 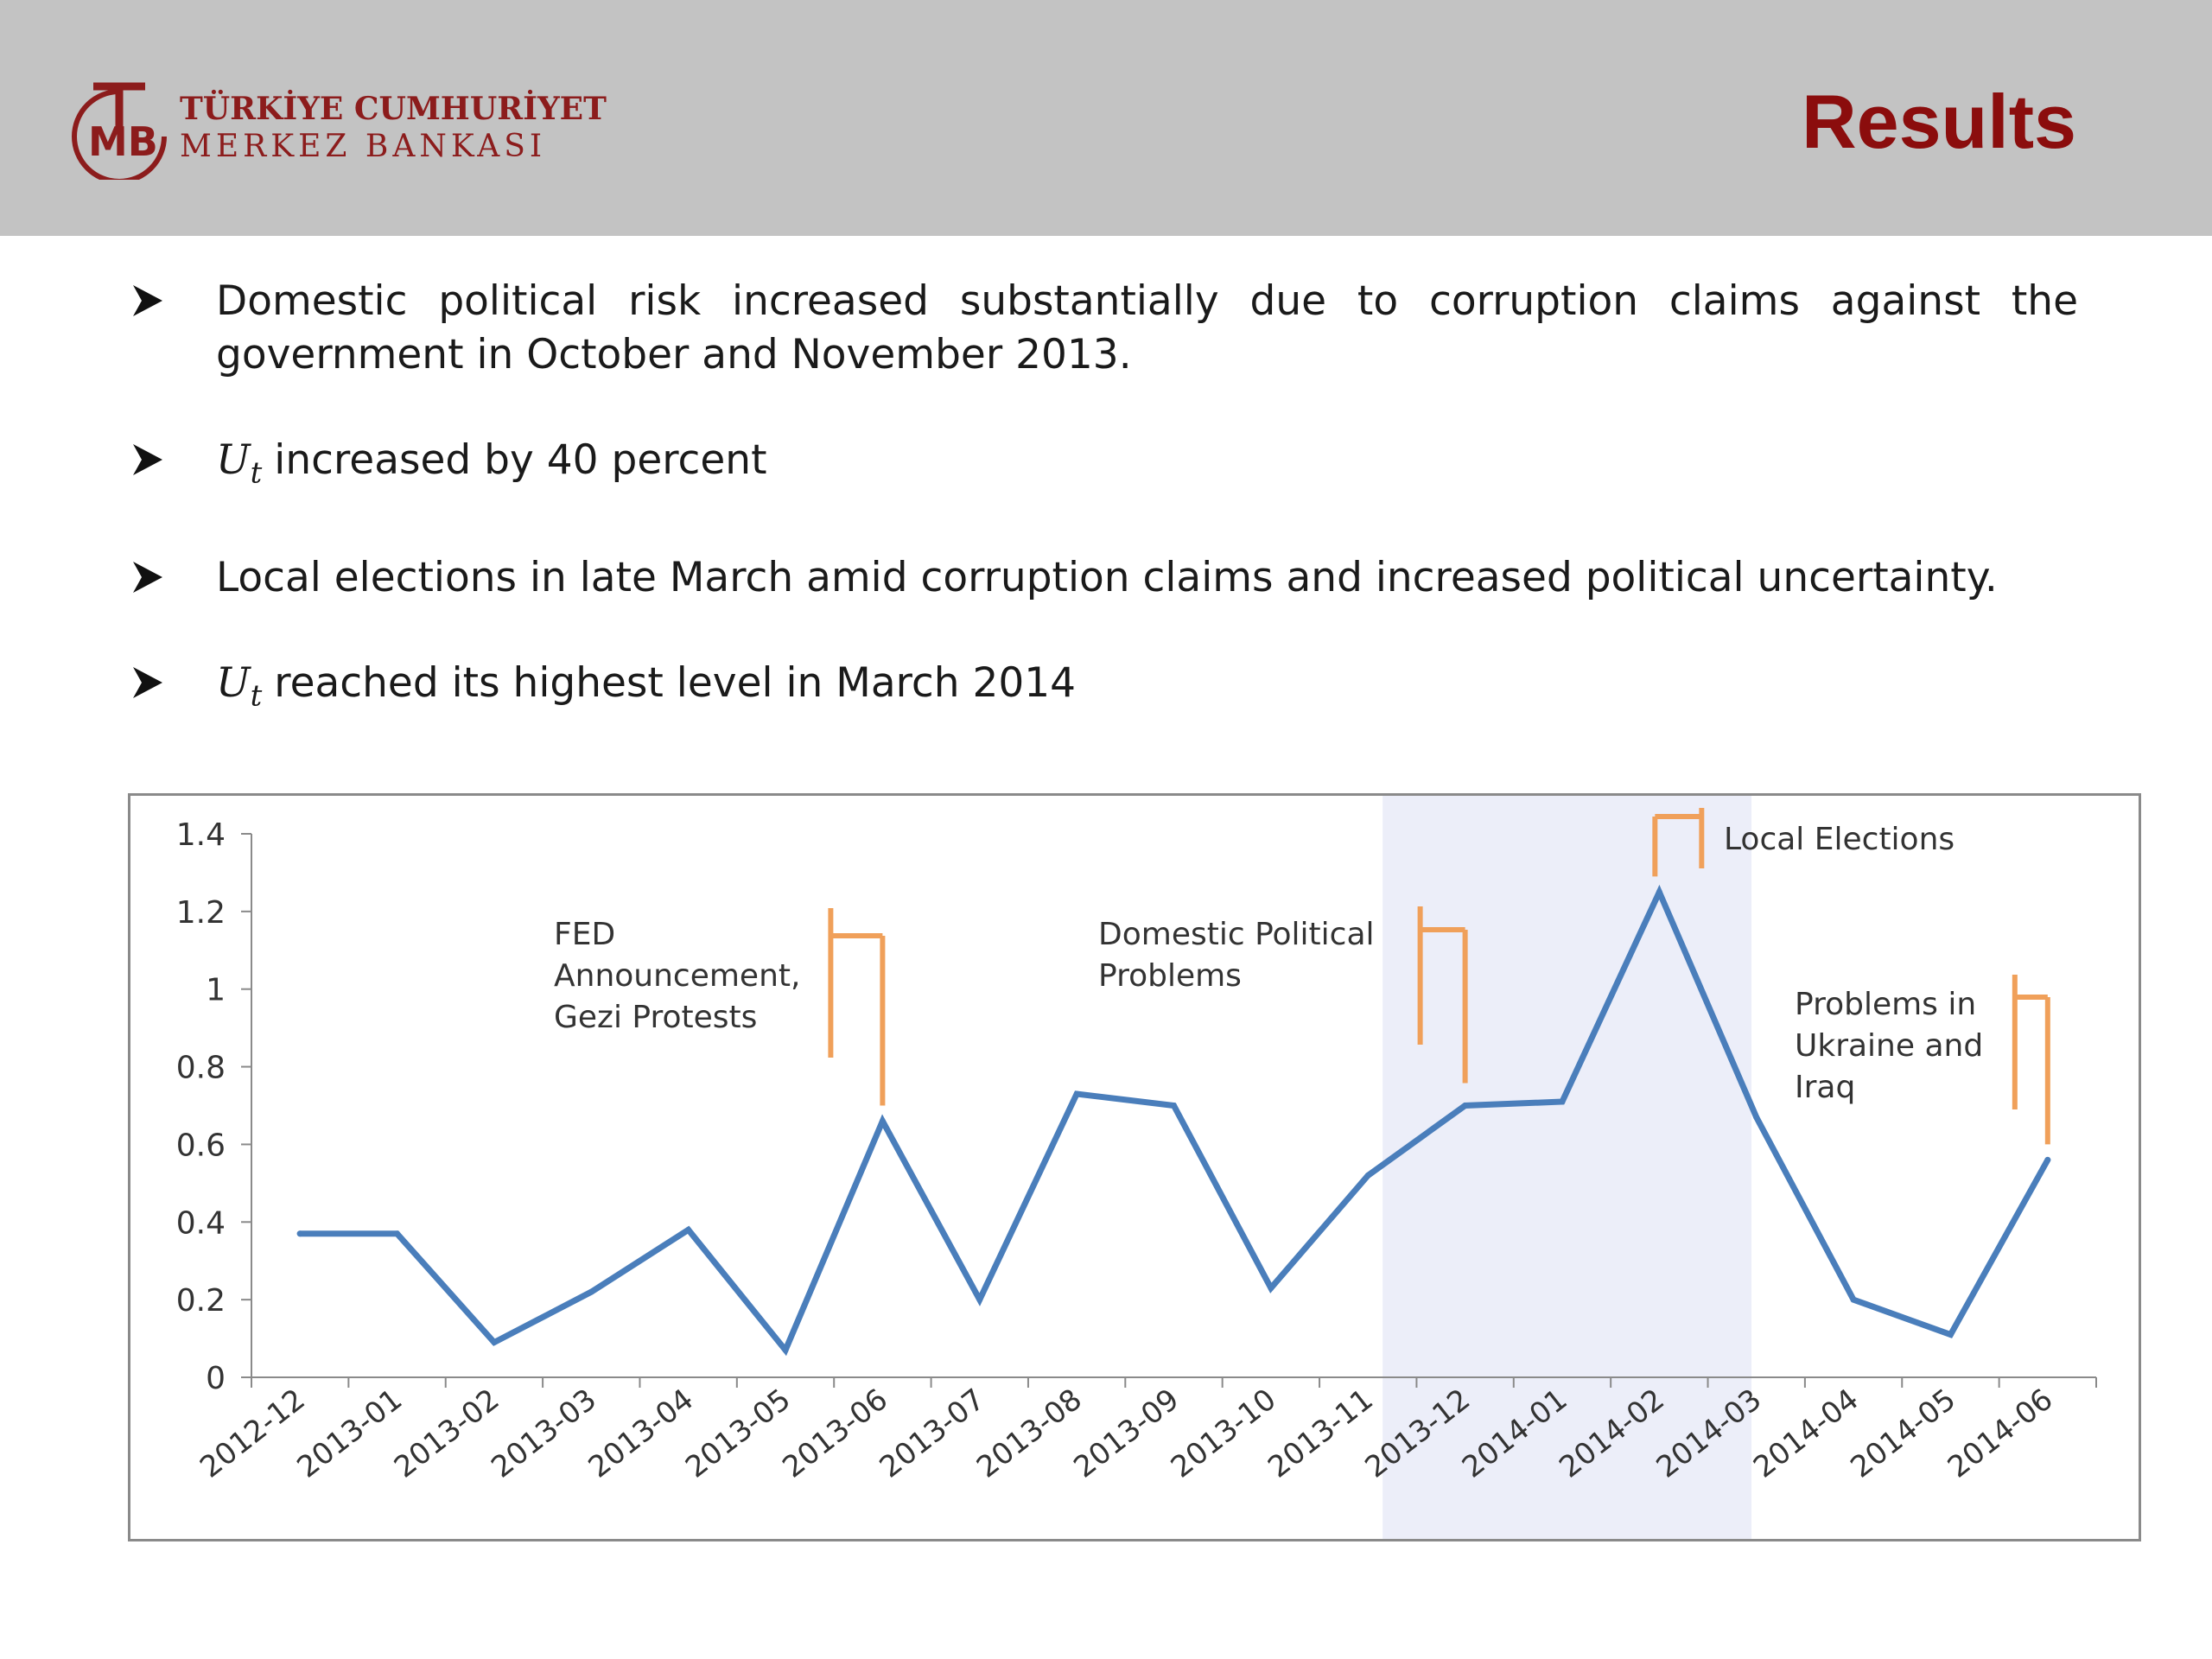 I want to click on annotation-label: Problems, so click(x=1170, y=976).